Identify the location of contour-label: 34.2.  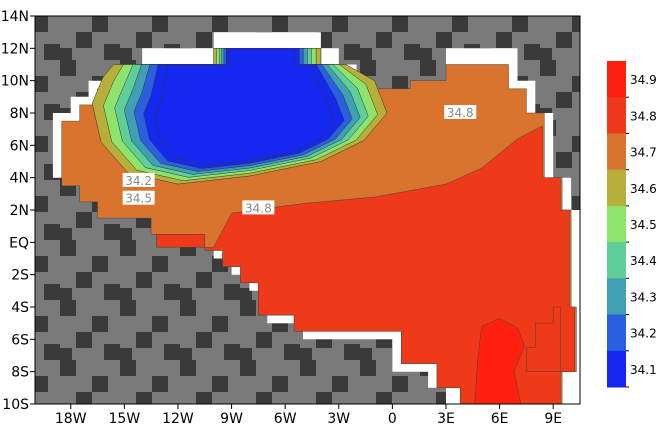
(138, 181).